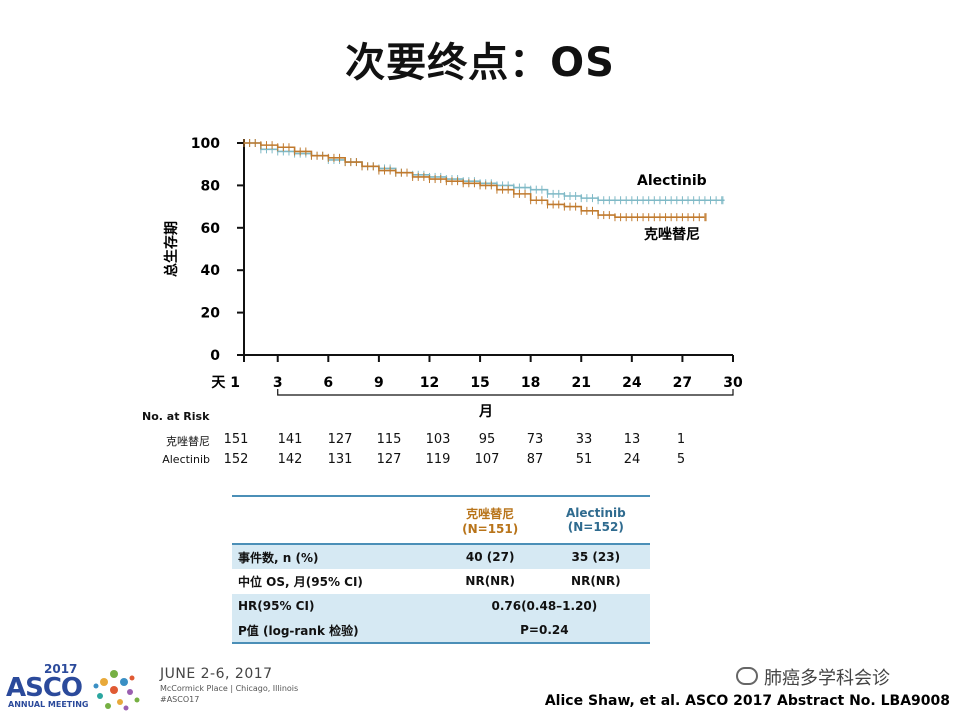  I want to click on page-title: 次要终点：OS, so click(480, 63).